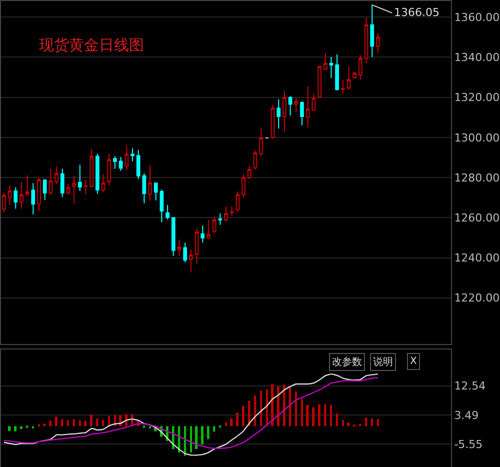 Image resolution: width=500 pixels, height=467 pixels. I want to click on y-tick-label: 1360.00, so click(477, 17).